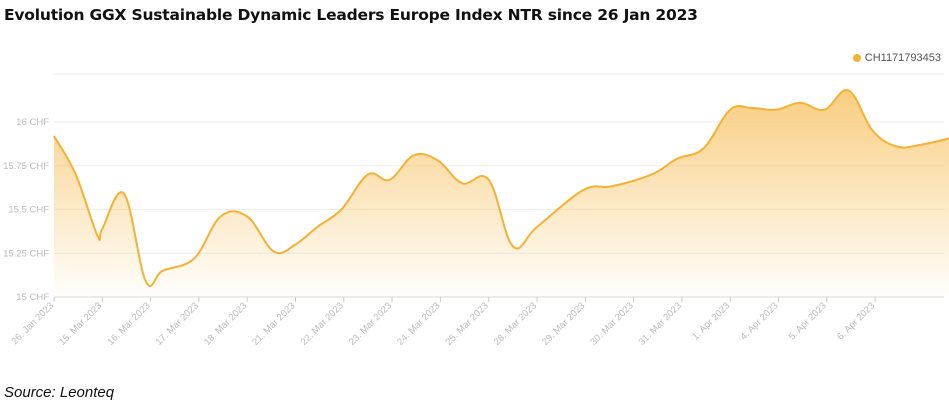 This screenshot has width=949, height=407. Describe the element at coordinates (856, 321) in the screenshot. I see `x-tick-label: 6. Apr 2023` at that location.